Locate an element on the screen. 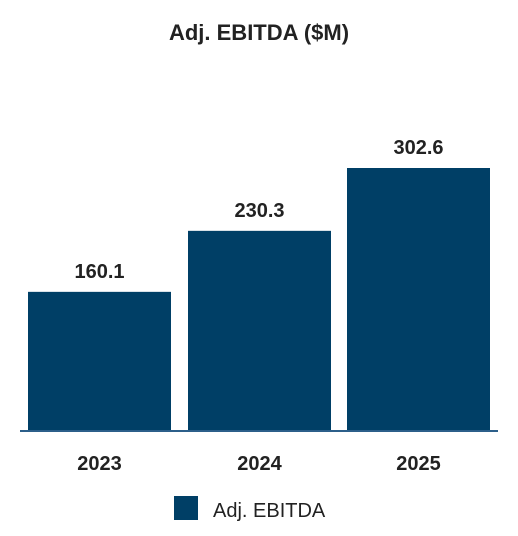  legend-label: Adj. EBITDA is located at coordinates (269, 511).